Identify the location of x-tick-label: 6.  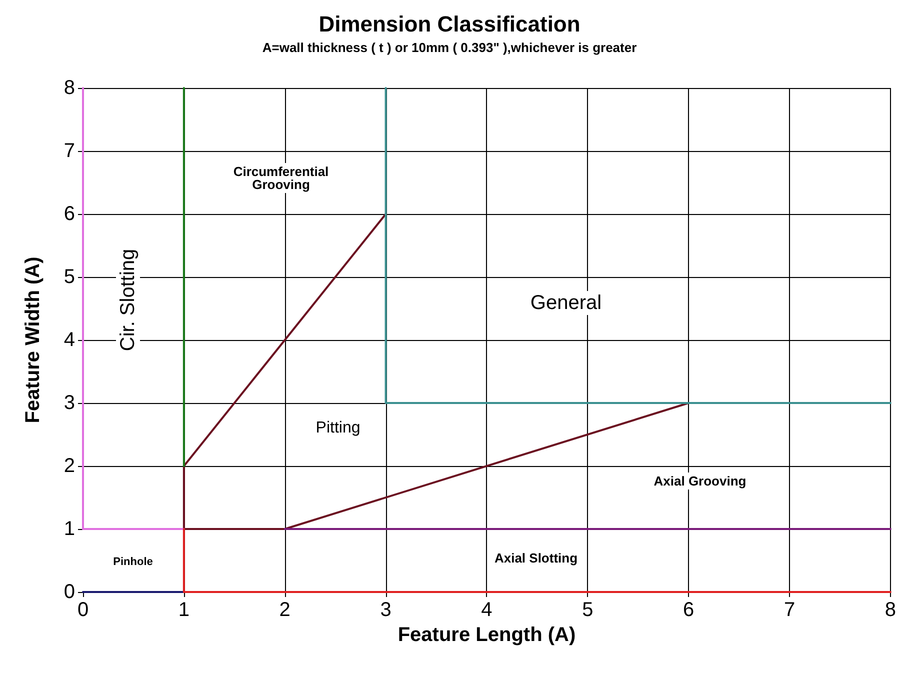
(688, 610).